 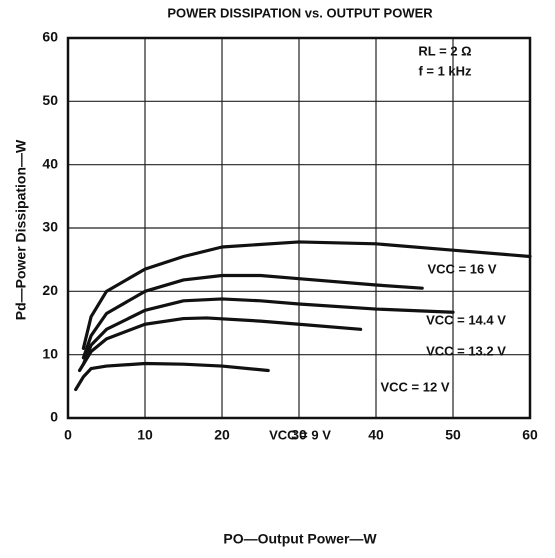 I want to click on series-label: VCC = 16 V, so click(x=461, y=268).